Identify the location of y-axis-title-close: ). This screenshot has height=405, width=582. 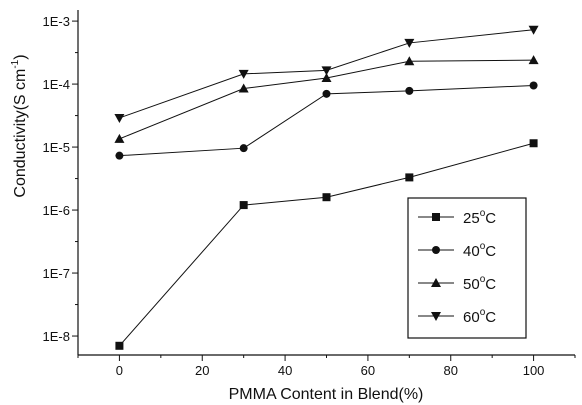
(20, 56).